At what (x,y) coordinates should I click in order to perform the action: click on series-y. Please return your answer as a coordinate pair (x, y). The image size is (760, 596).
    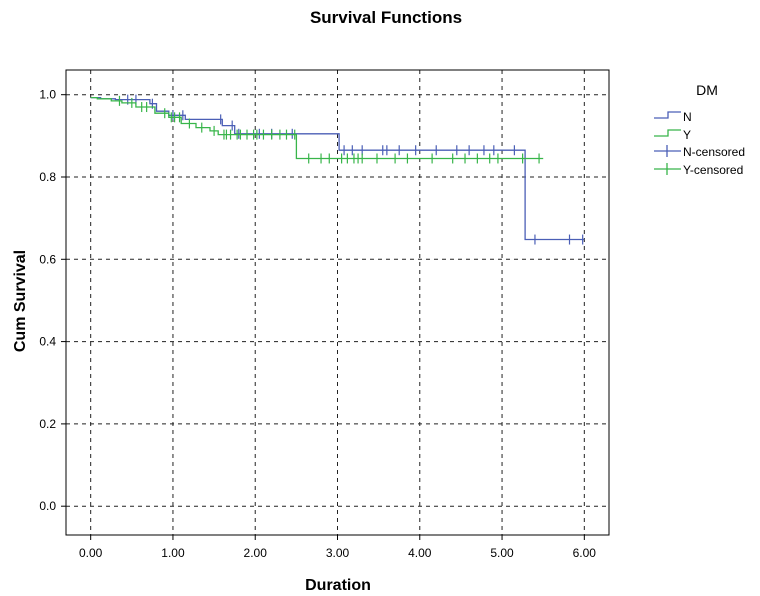
    Looking at the image, I should click on (317, 129).